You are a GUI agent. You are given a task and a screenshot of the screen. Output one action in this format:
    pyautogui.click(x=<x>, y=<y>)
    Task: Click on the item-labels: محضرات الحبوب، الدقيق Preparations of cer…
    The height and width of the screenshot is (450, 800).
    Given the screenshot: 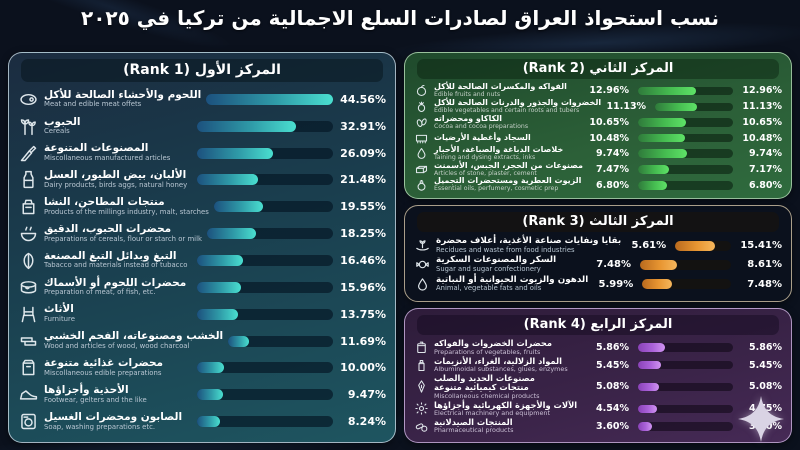 What is the action you would take?
    pyautogui.click(x=123, y=233)
    